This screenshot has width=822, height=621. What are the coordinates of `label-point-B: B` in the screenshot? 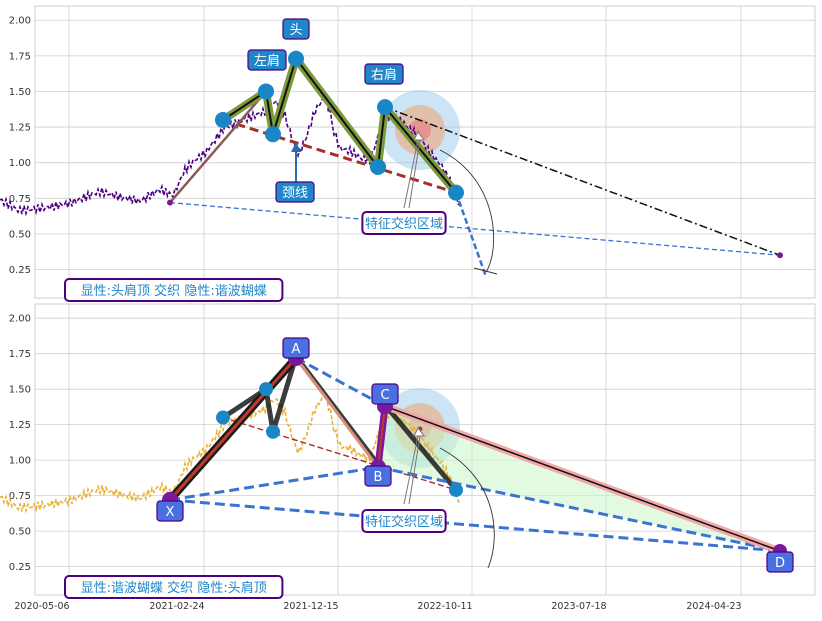 It's located at (378, 476).